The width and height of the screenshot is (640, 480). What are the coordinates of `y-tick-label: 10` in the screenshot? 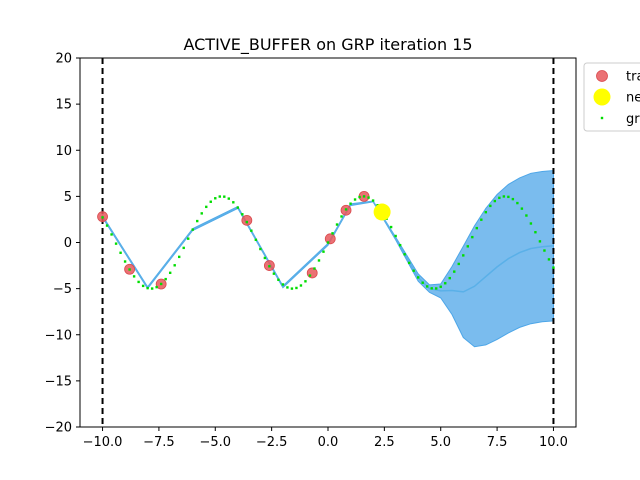 It's located at (63, 151).